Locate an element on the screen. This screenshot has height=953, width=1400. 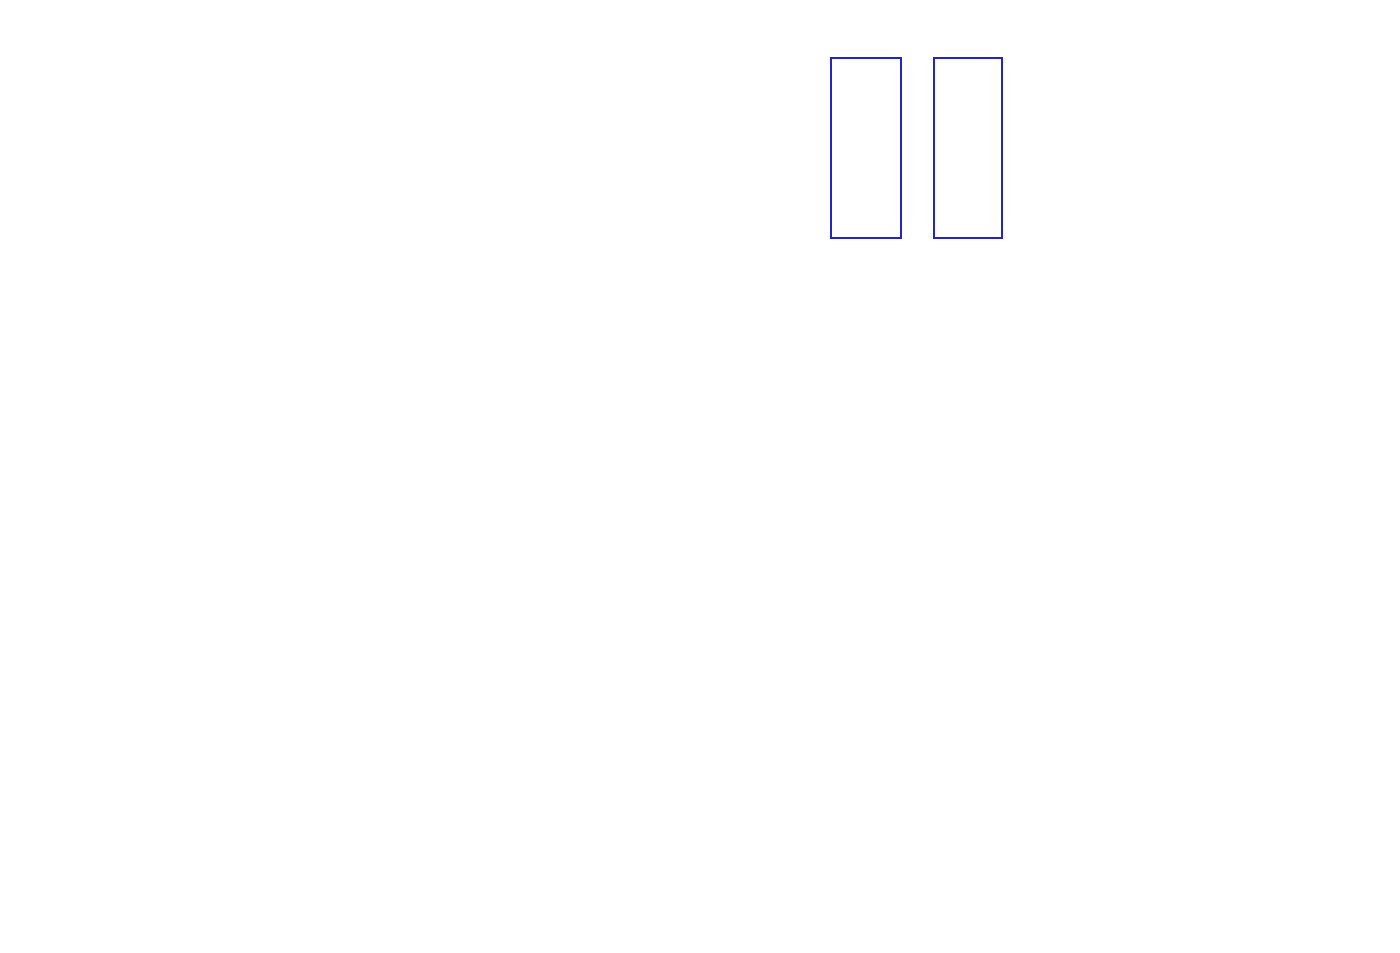
info-primary is located at coordinates (83, 175).